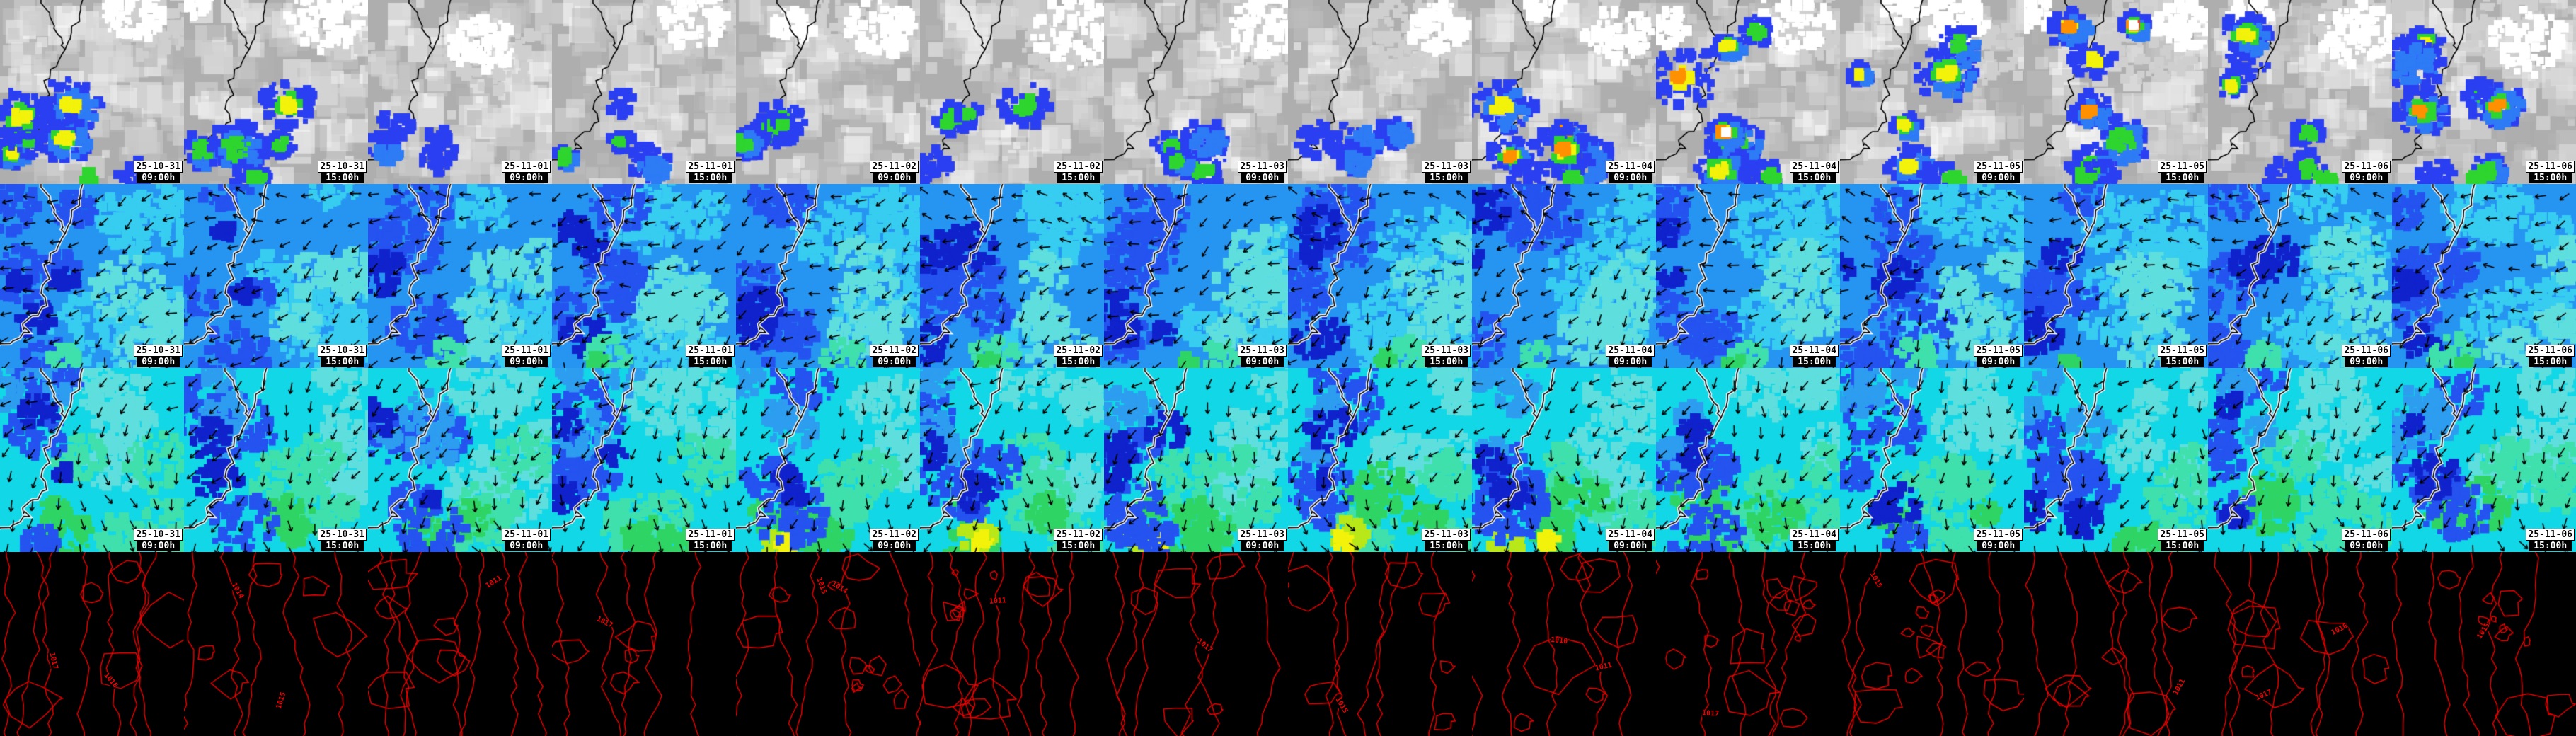  Describe the element at coordinates (1631, 540) in the screenshot. I see `timestamp-label: 25-11-04 09:00h` at that location.